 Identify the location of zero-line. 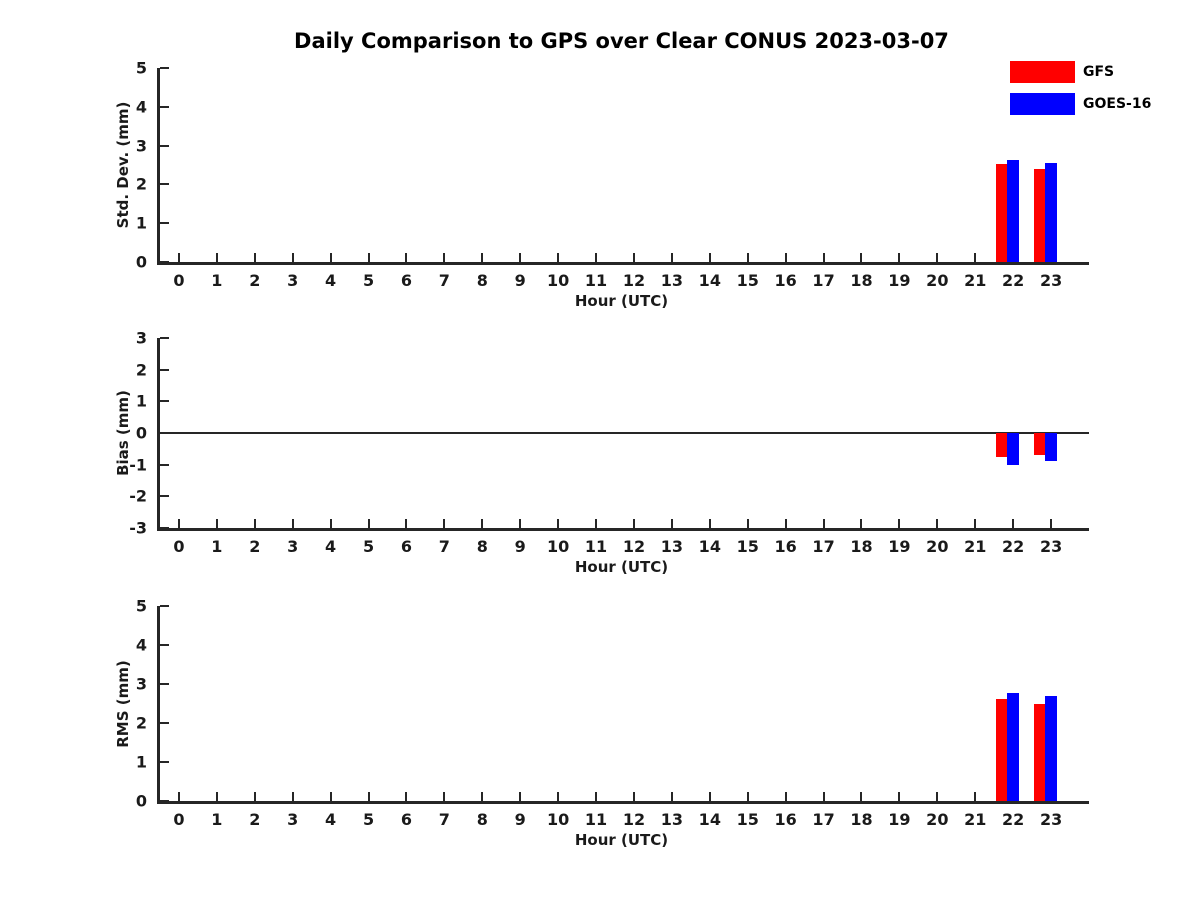
(624, 433).